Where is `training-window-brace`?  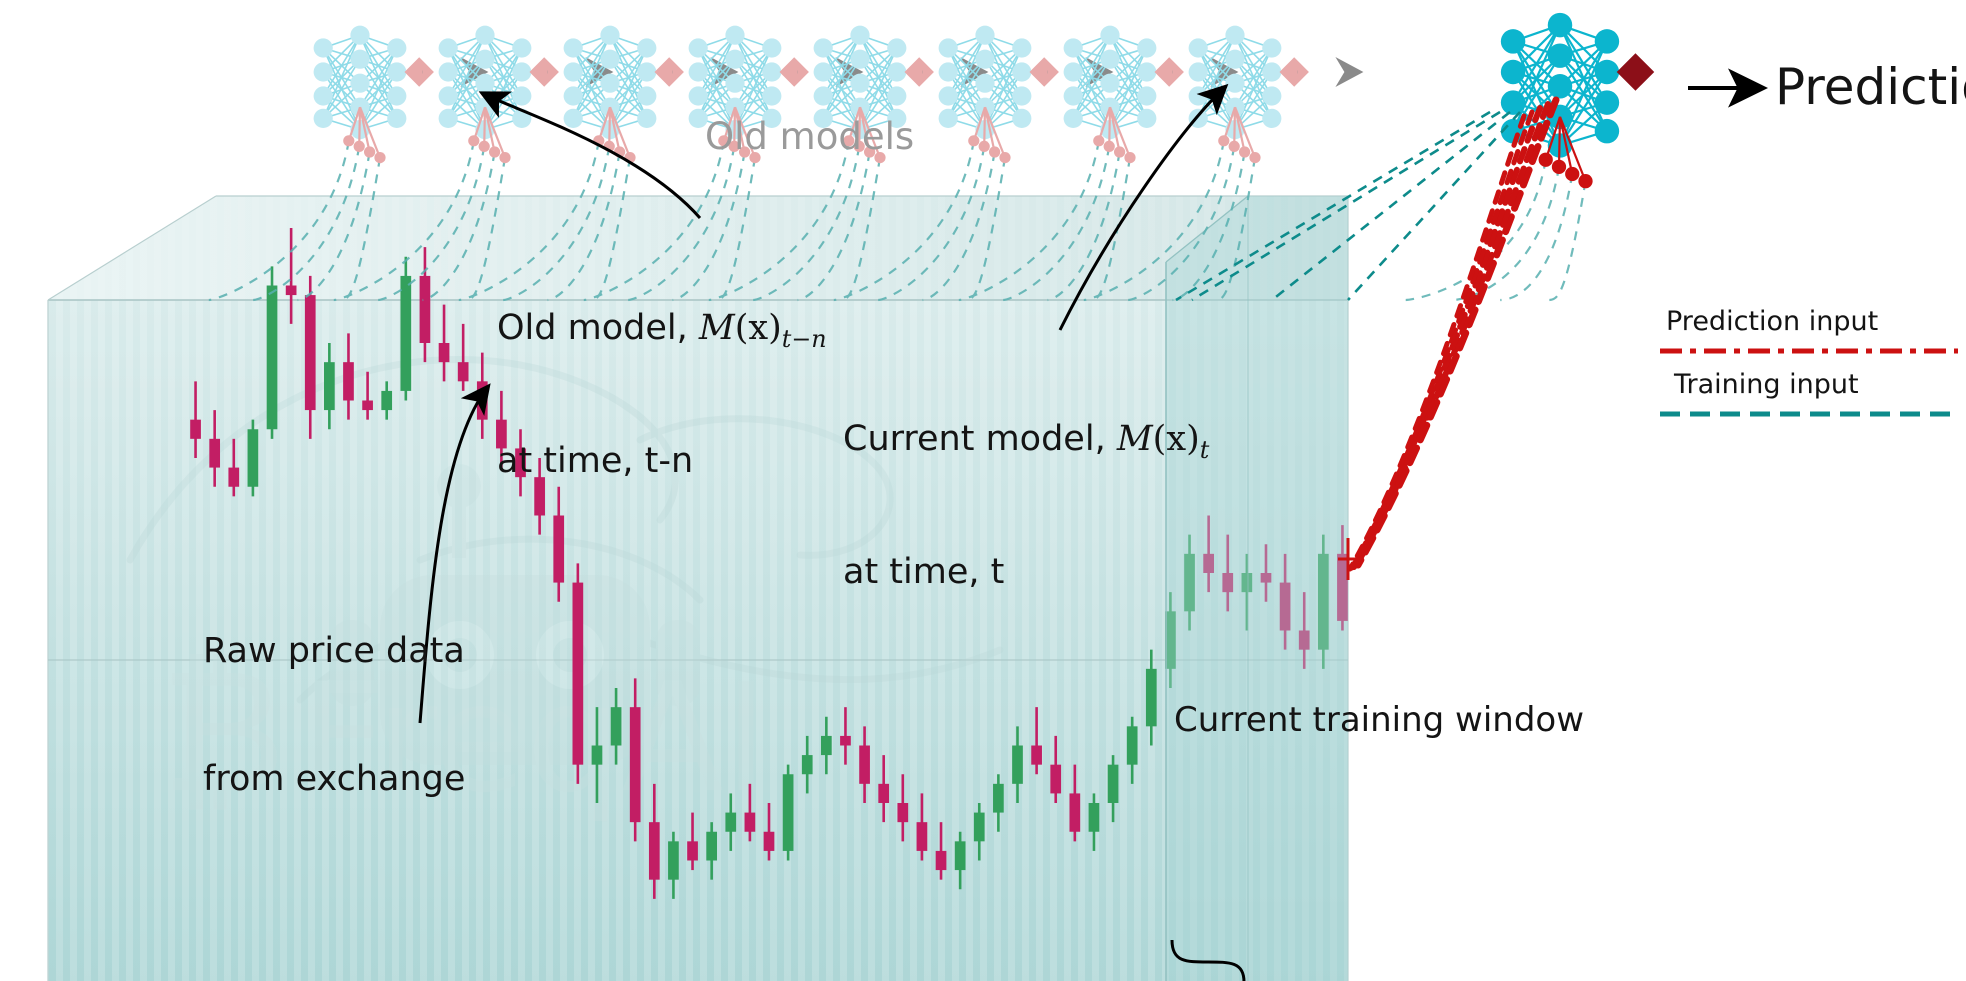
training-window-brace is located at coordinates (1208, 960).